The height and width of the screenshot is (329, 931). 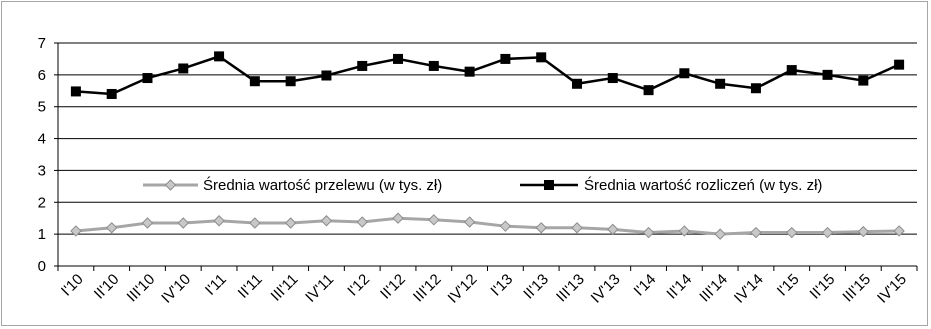 I want to click on x-tick-label: IV'15, so click(x=892, y=289).